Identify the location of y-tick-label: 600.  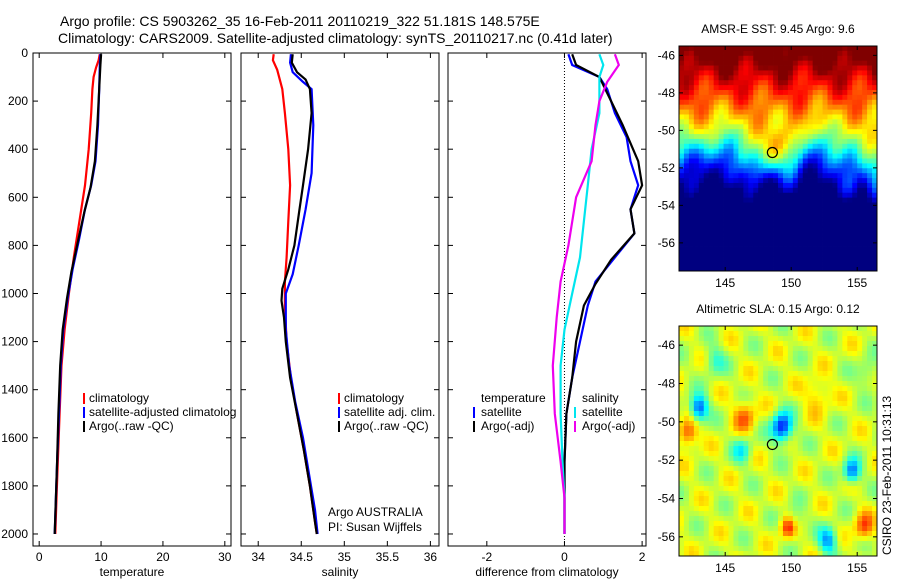
(18, 197).